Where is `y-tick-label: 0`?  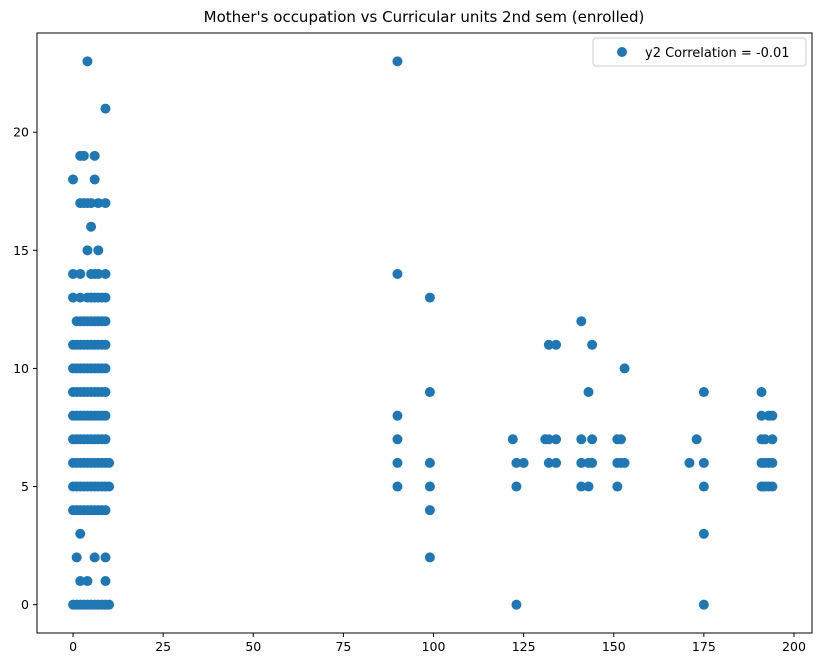
y-tick-label: 0 is located at coordinates (25, 604).